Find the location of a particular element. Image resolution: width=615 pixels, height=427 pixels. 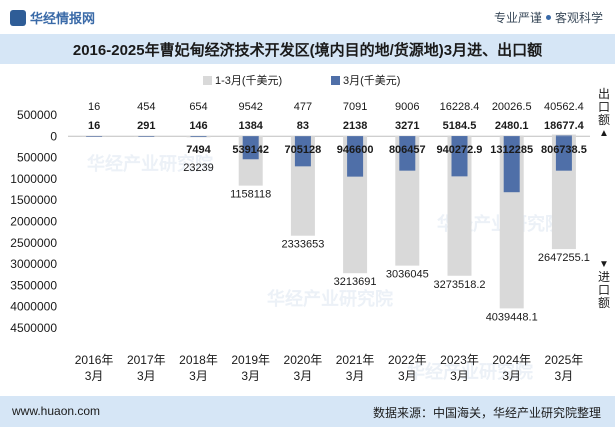

data-label-month-import: 7494 is located at coordinates (198, 150).